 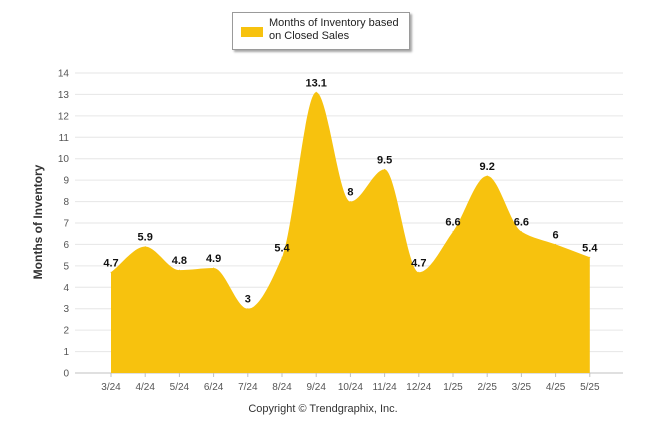 What do you see at coordinates (418, 387) in the screenshot?
I see `x-tick-label: 12/24` at bounding box center [418, 387].